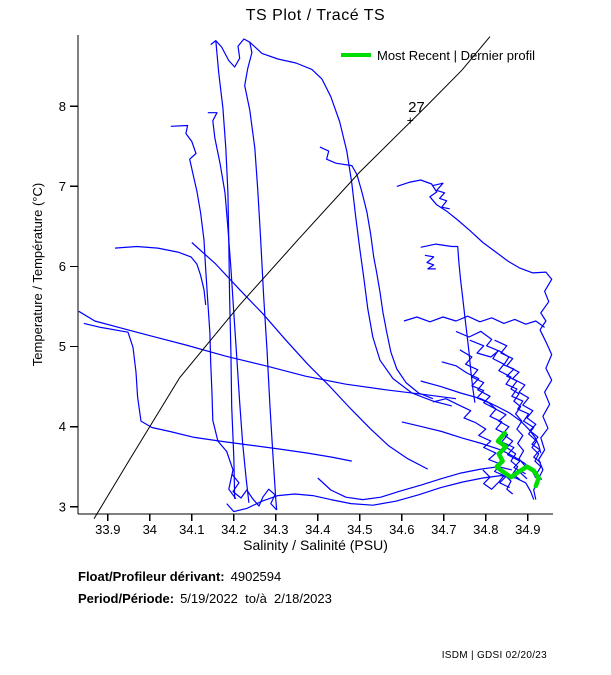 The height and width of the screenshot is (675, 611). I want to click on legend-label: Most Recent | Dernier profil, so click(456, 55).